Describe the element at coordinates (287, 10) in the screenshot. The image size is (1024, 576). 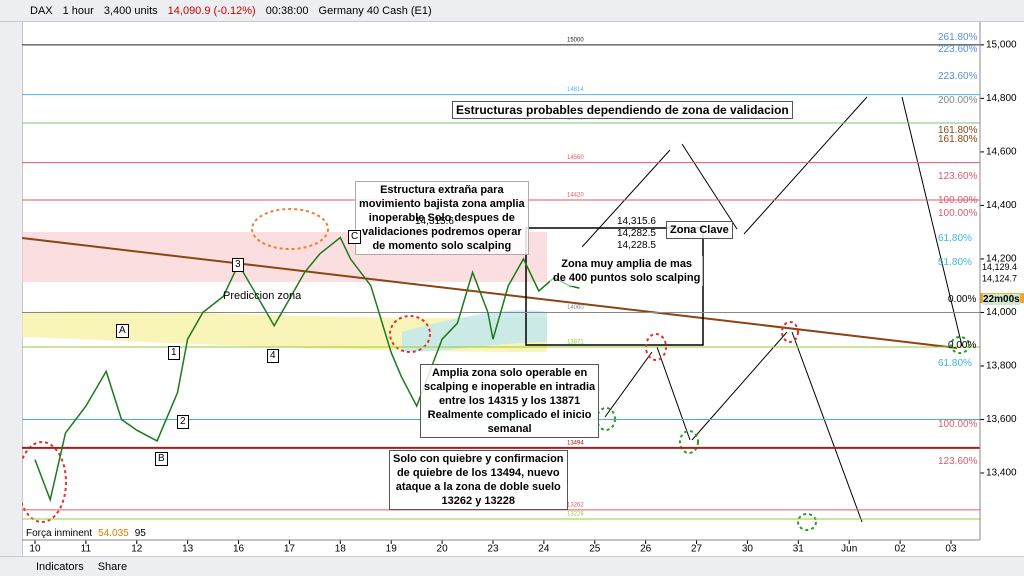
I see `time: 00:38:00` at that location.